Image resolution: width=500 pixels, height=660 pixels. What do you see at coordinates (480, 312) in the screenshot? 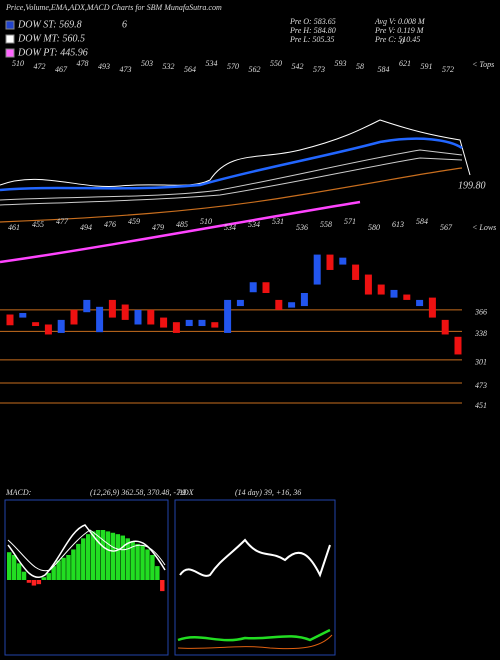
I see `level-label: 366` at bounding box center [480, 312].